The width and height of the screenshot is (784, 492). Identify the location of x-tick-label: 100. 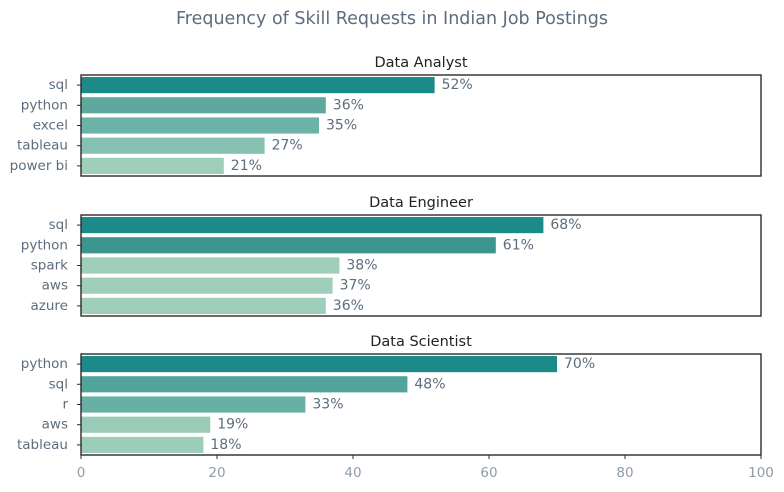
(761, 473).